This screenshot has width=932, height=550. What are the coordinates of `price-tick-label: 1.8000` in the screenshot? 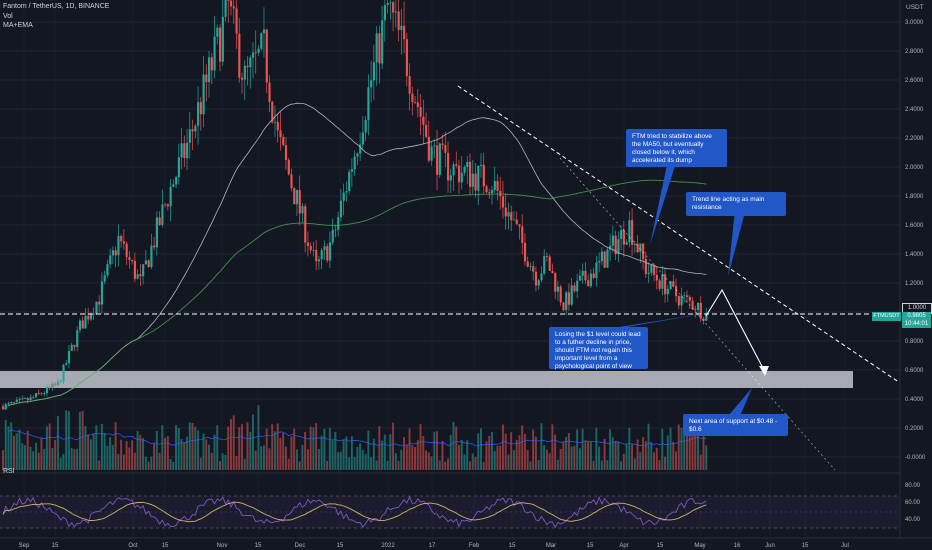 It's located at (914, 197).